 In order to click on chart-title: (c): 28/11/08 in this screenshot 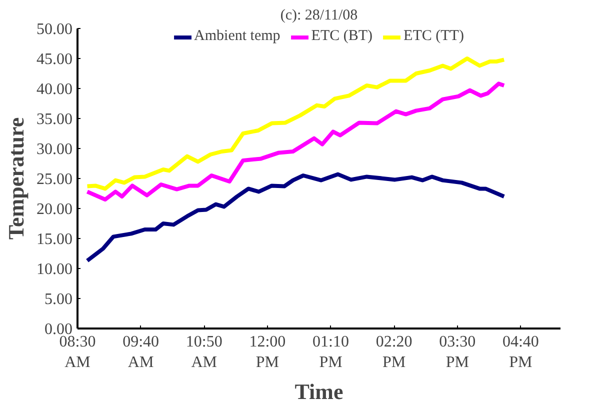, I will do `click(319, 16)`.